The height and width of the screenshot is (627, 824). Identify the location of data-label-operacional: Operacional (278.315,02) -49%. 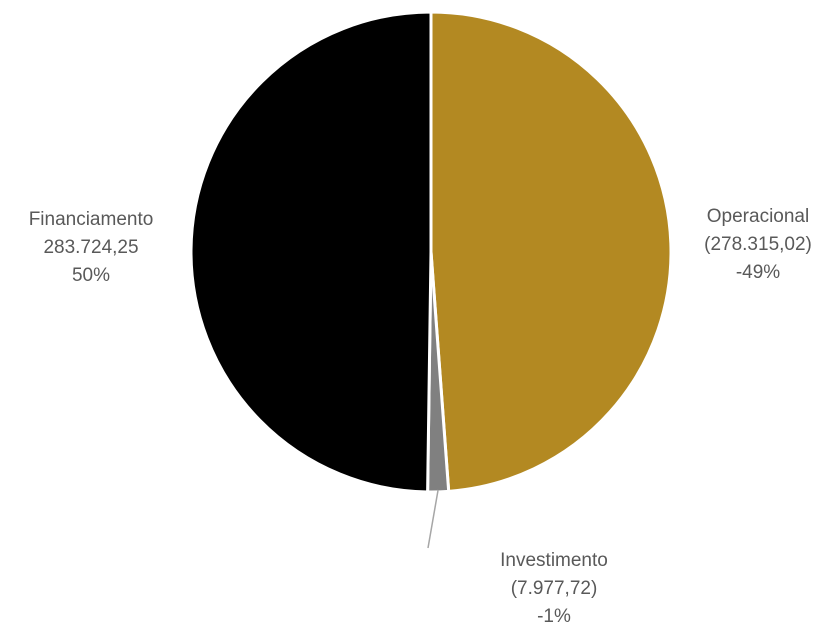
(758, 244).